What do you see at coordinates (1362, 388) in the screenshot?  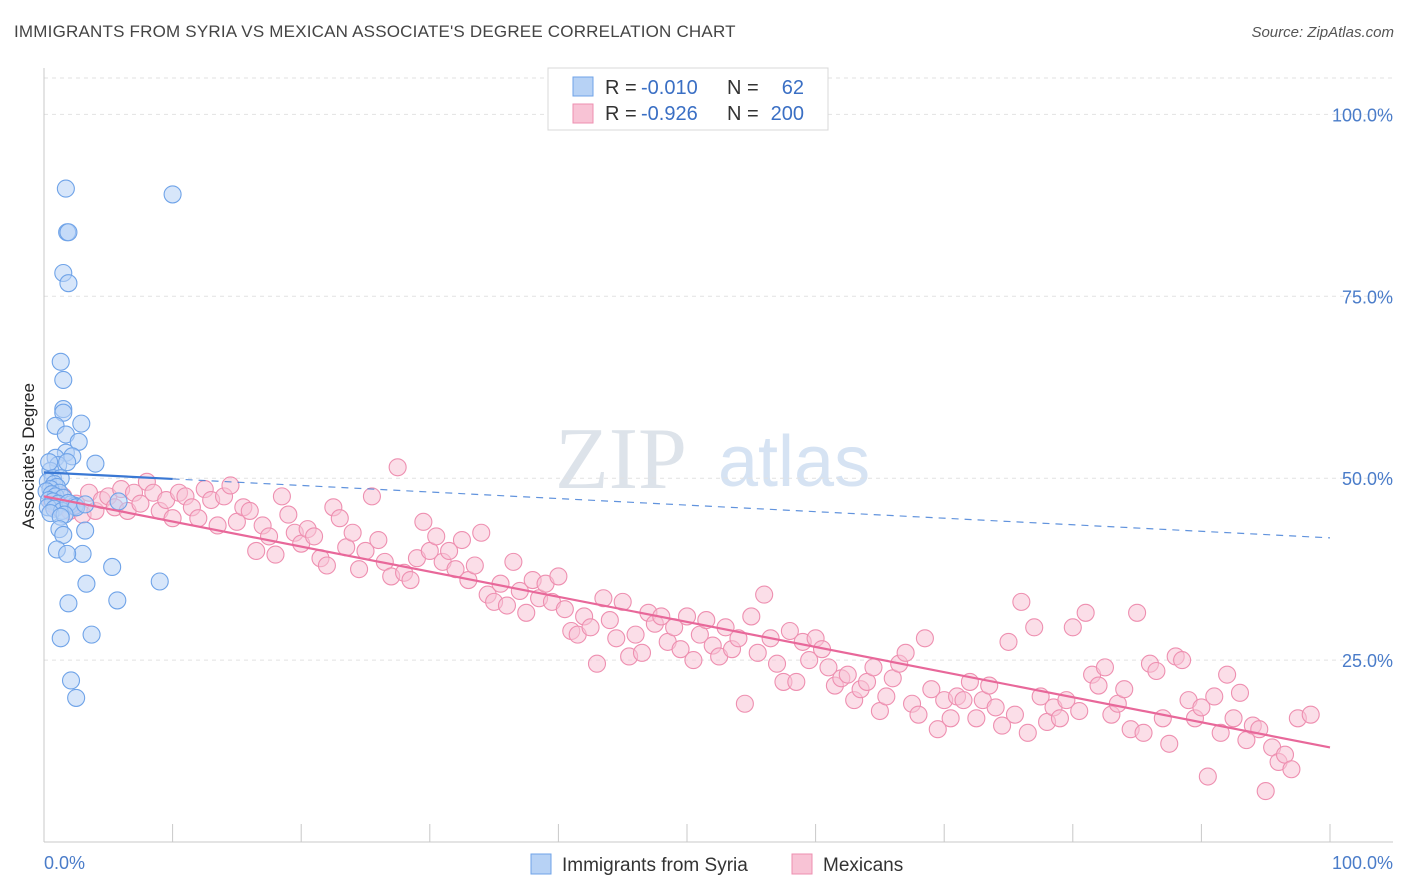 I see `y-tick-labels: 100.0% 75.0% 50.0% 25.0%` at bounding box center [1362, 388].